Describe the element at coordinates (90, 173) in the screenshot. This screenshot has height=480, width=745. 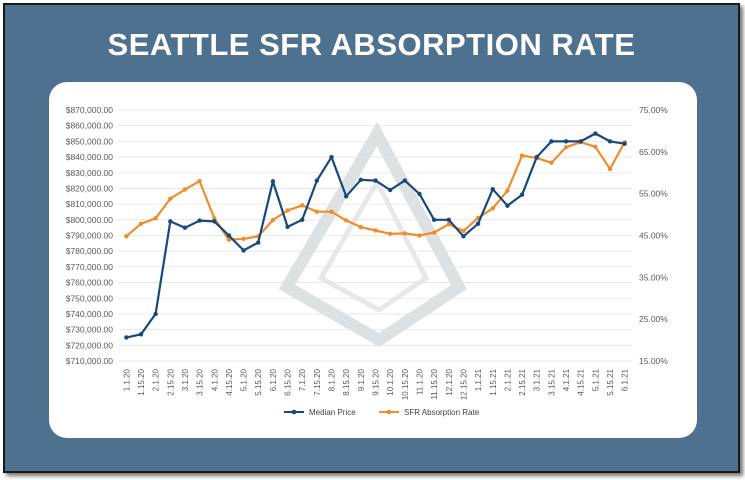
I see `left-tick-label: $830,000.00` at that location.